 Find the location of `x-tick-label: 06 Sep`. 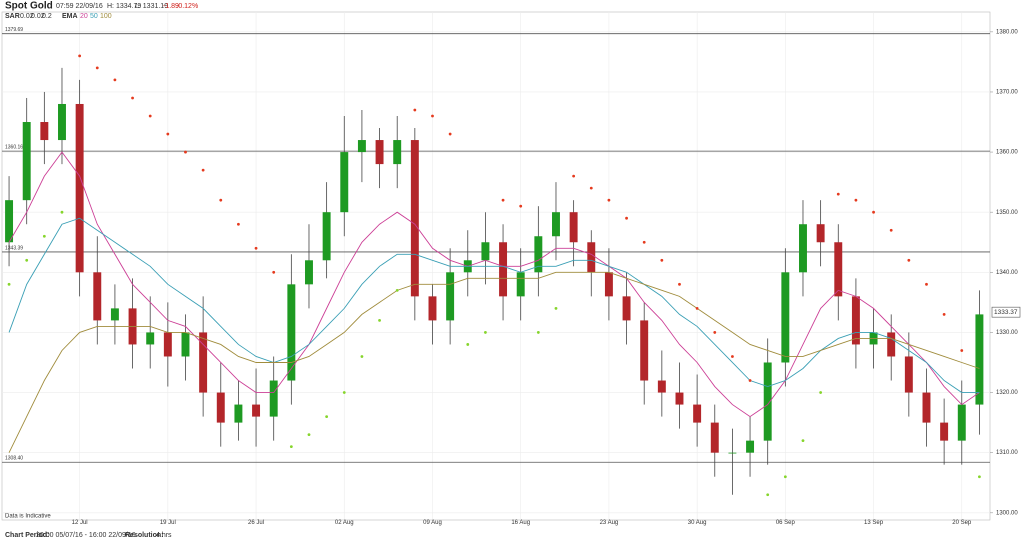

x-tick-label: 06 Sep is located at coordinates (786, 523).